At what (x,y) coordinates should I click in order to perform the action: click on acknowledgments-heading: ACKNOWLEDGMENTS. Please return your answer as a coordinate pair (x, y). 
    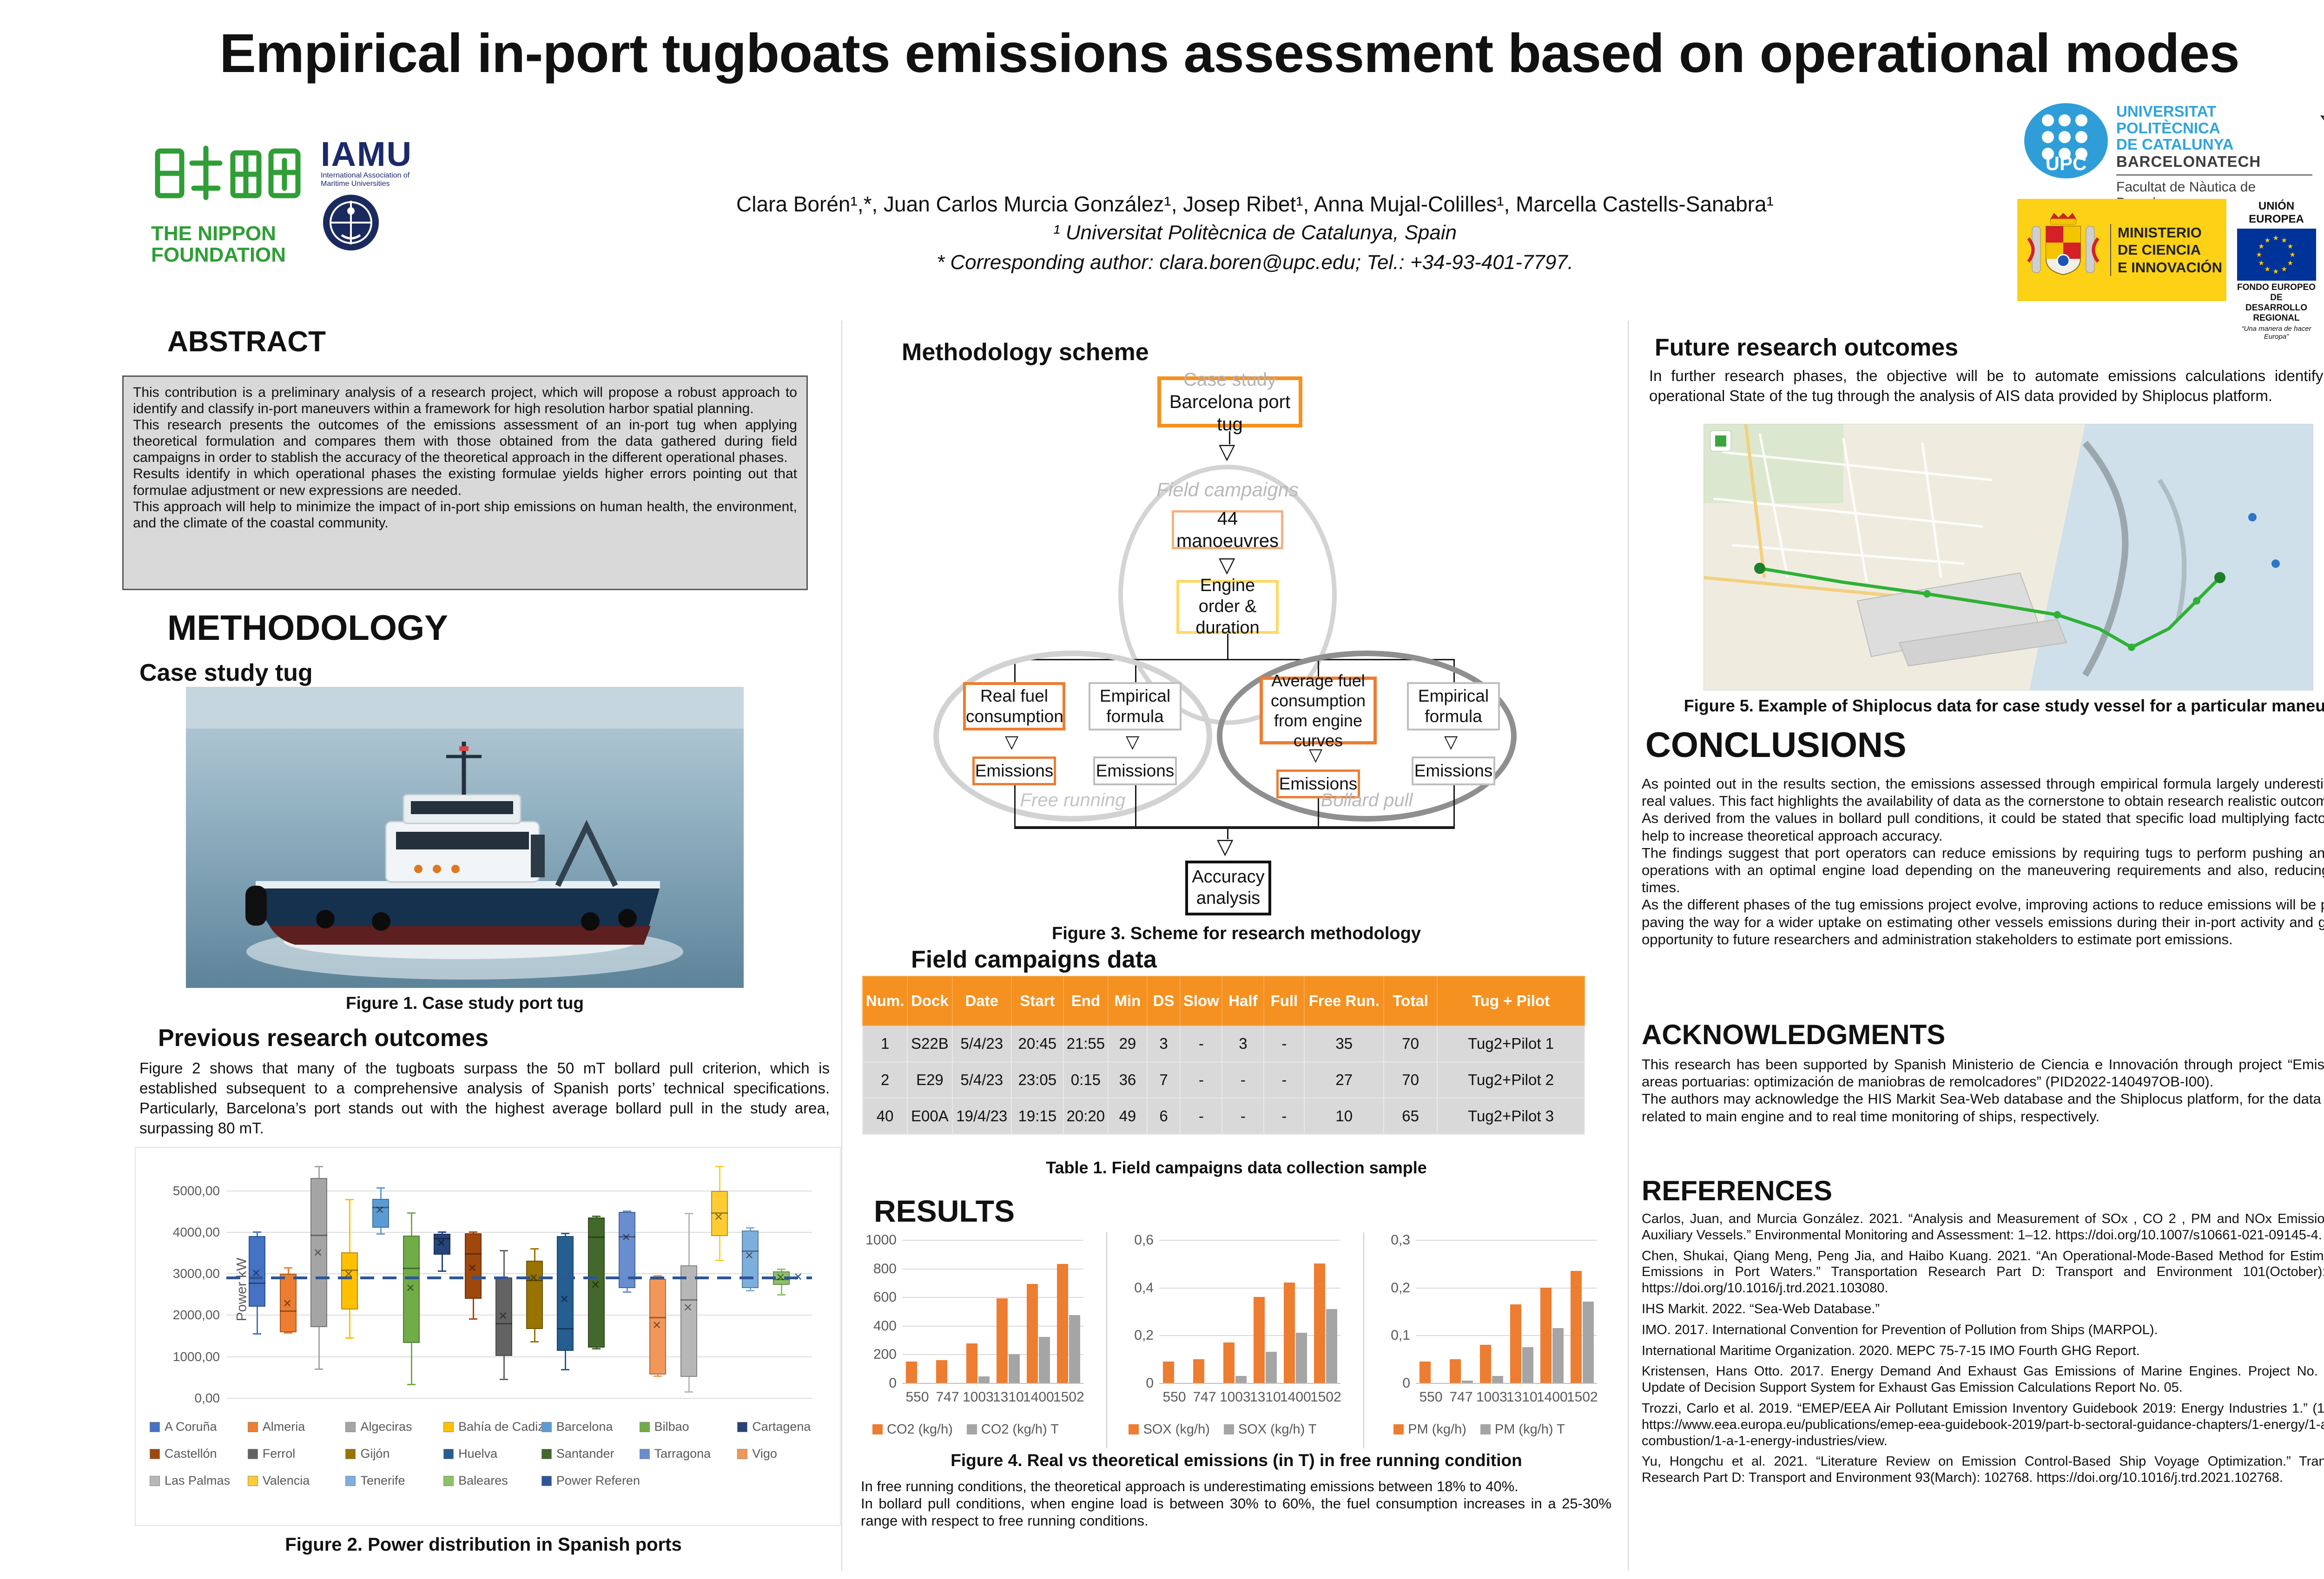
    Looking at the image, I should click on (1794, 1034).